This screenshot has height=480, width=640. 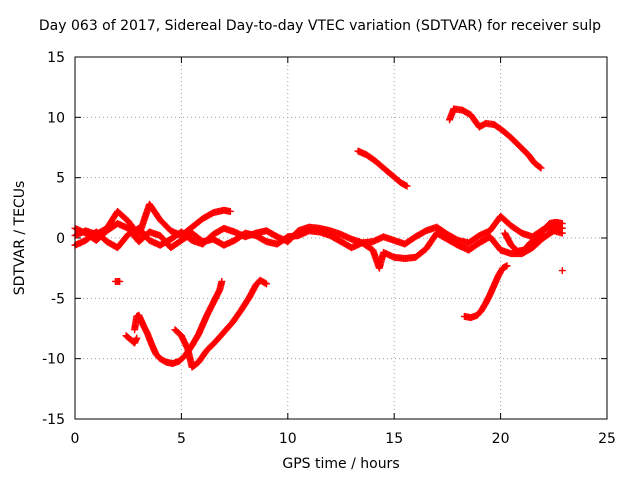 I want to click on x-tick-label: 20, so click(x=501, y=439).